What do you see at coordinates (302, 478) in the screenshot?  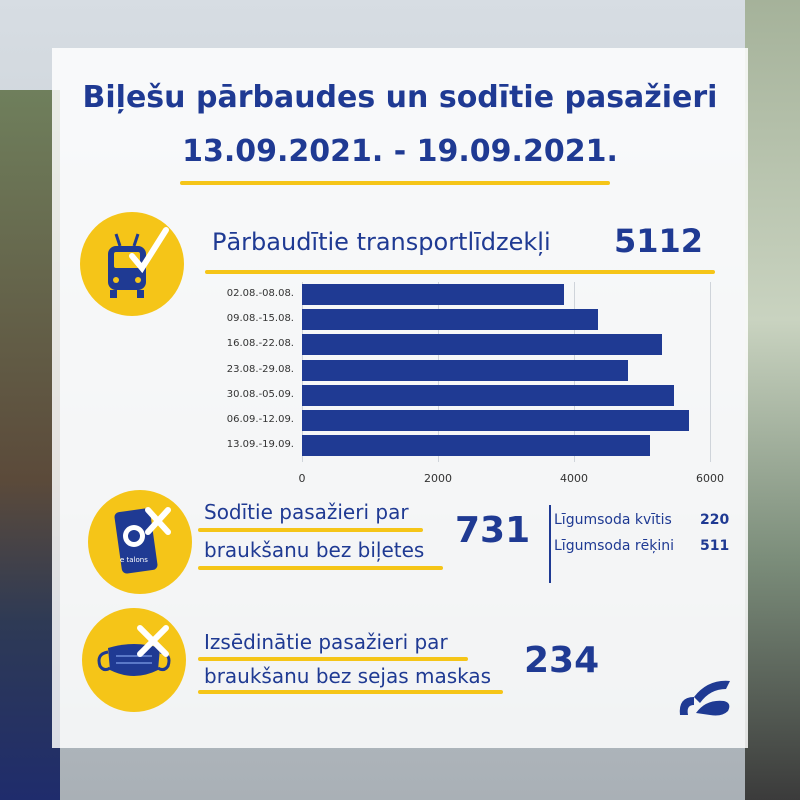 I see `x-tick-label: 0` at bounding box center [302, 478].